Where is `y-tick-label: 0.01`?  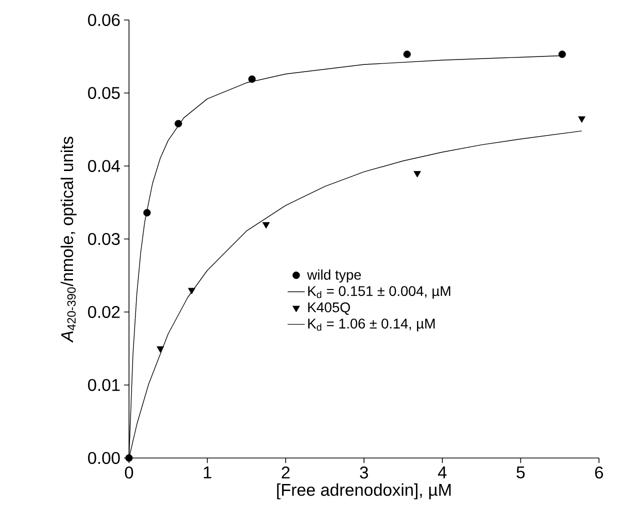
y-tick-label: 0.01 is located at coordinates (104, 385).